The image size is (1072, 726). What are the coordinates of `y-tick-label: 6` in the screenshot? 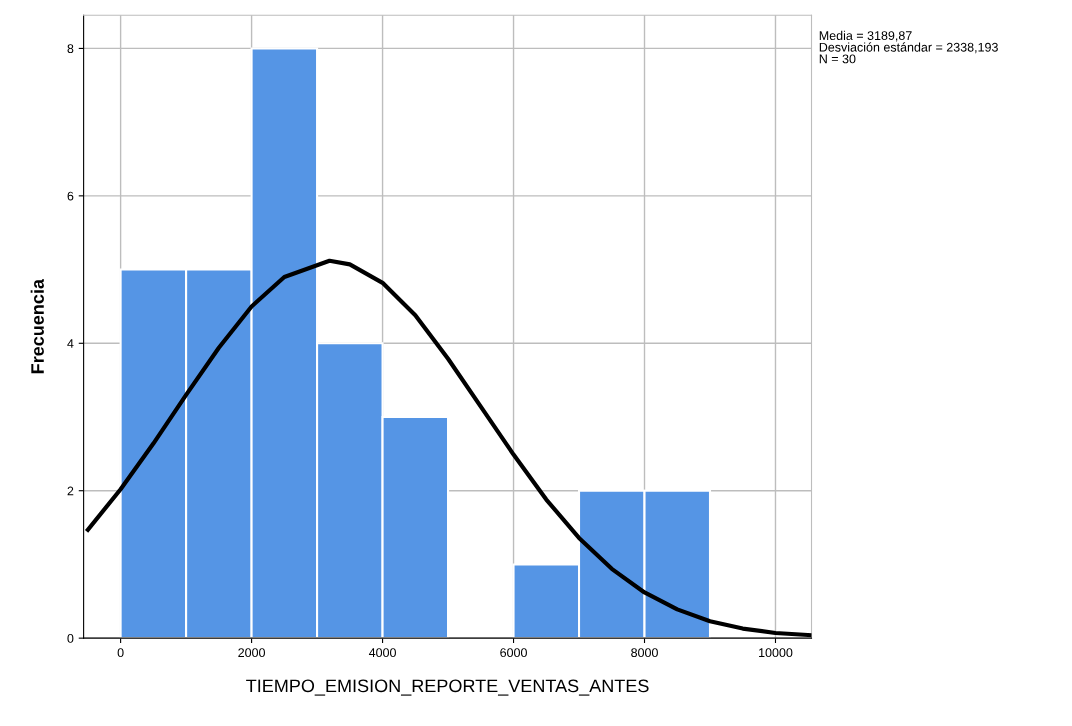 It's located at (70, 196).